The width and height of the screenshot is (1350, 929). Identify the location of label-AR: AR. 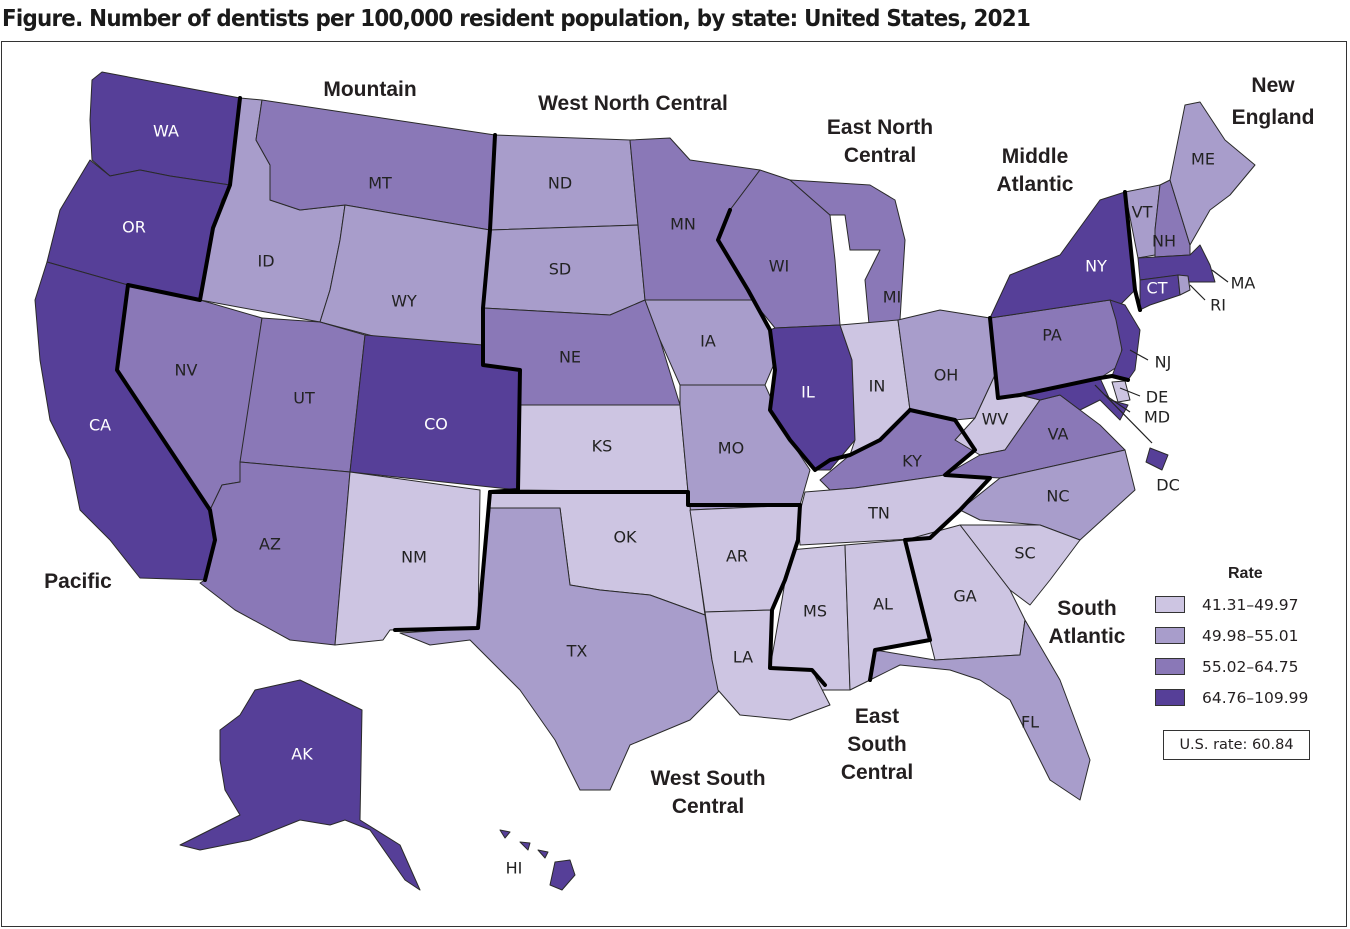
(737, 556).